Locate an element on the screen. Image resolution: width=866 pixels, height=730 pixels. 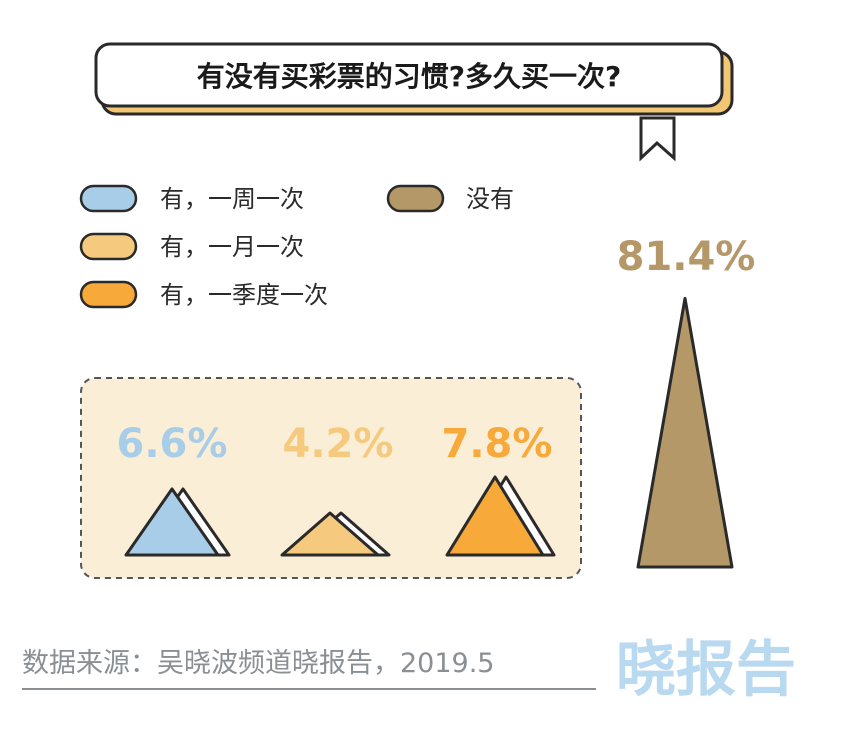
bar-weekly is located at coordinates (172, 522).